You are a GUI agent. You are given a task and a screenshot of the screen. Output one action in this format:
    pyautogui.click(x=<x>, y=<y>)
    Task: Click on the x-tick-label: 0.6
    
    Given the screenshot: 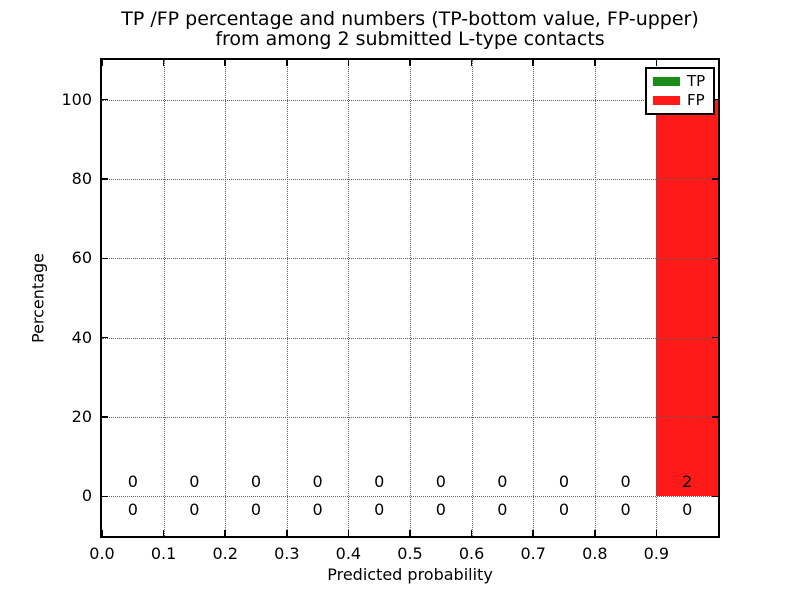 What is the action you would take?
    pyautogui.click(x=471, y=553)
    